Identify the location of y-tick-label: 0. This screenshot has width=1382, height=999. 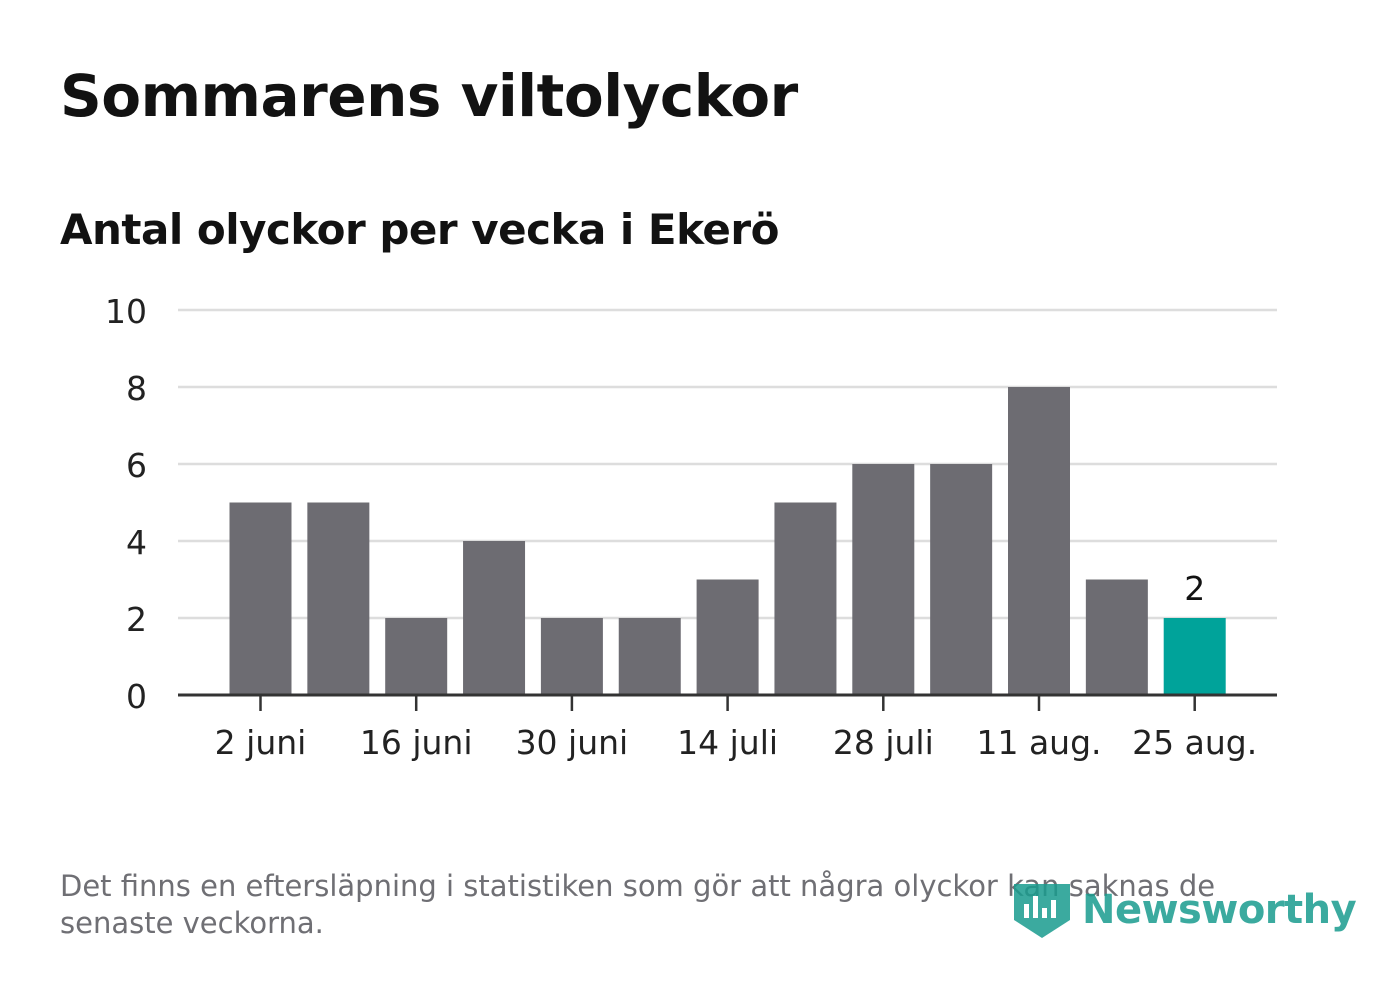
(136, 696).